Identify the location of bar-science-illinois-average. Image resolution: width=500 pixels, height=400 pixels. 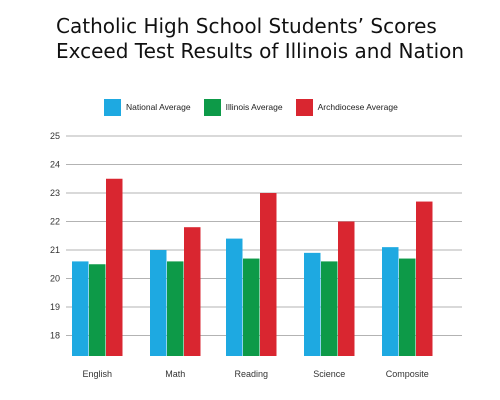
(329, 308).